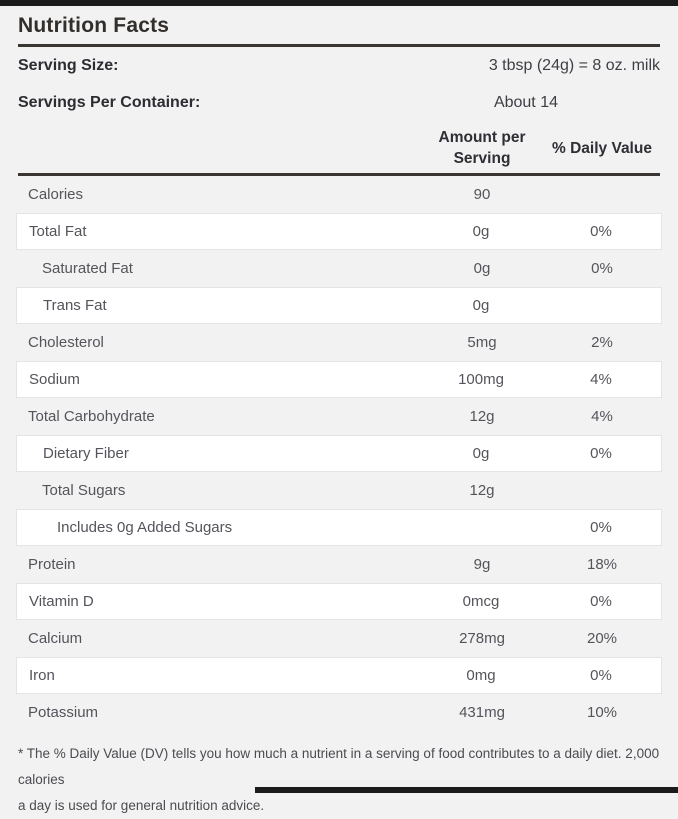  I want to click on title-rule, so click(339, 45).